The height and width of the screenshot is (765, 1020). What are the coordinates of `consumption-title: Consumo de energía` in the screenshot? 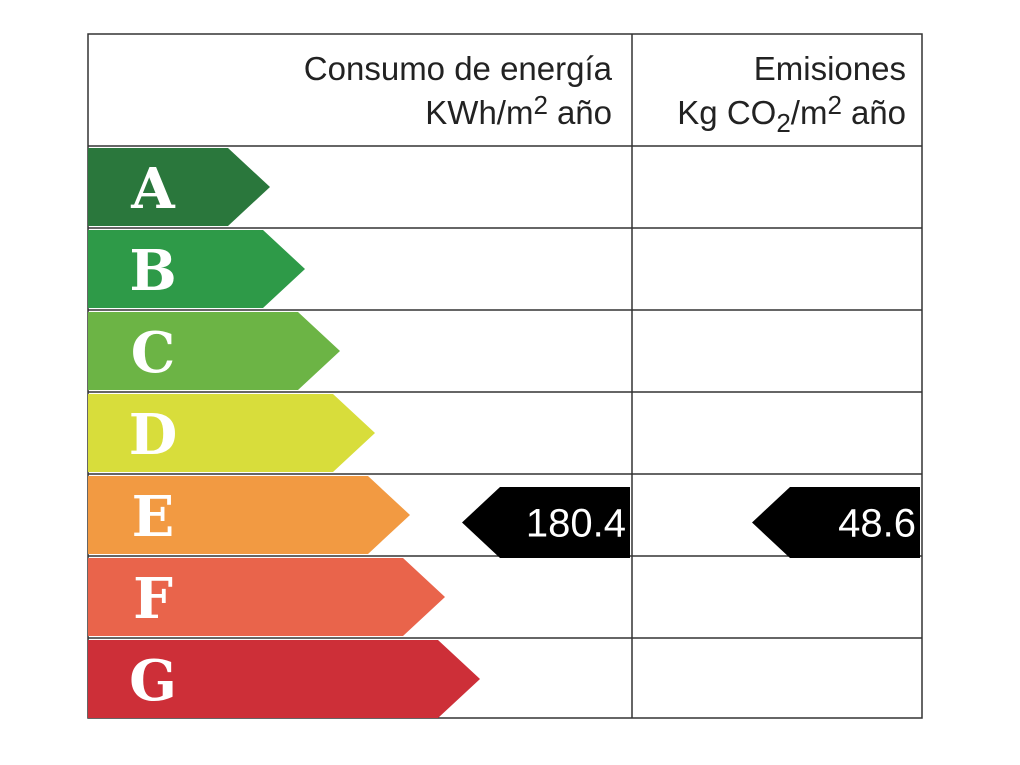 It's located at (458, 68).